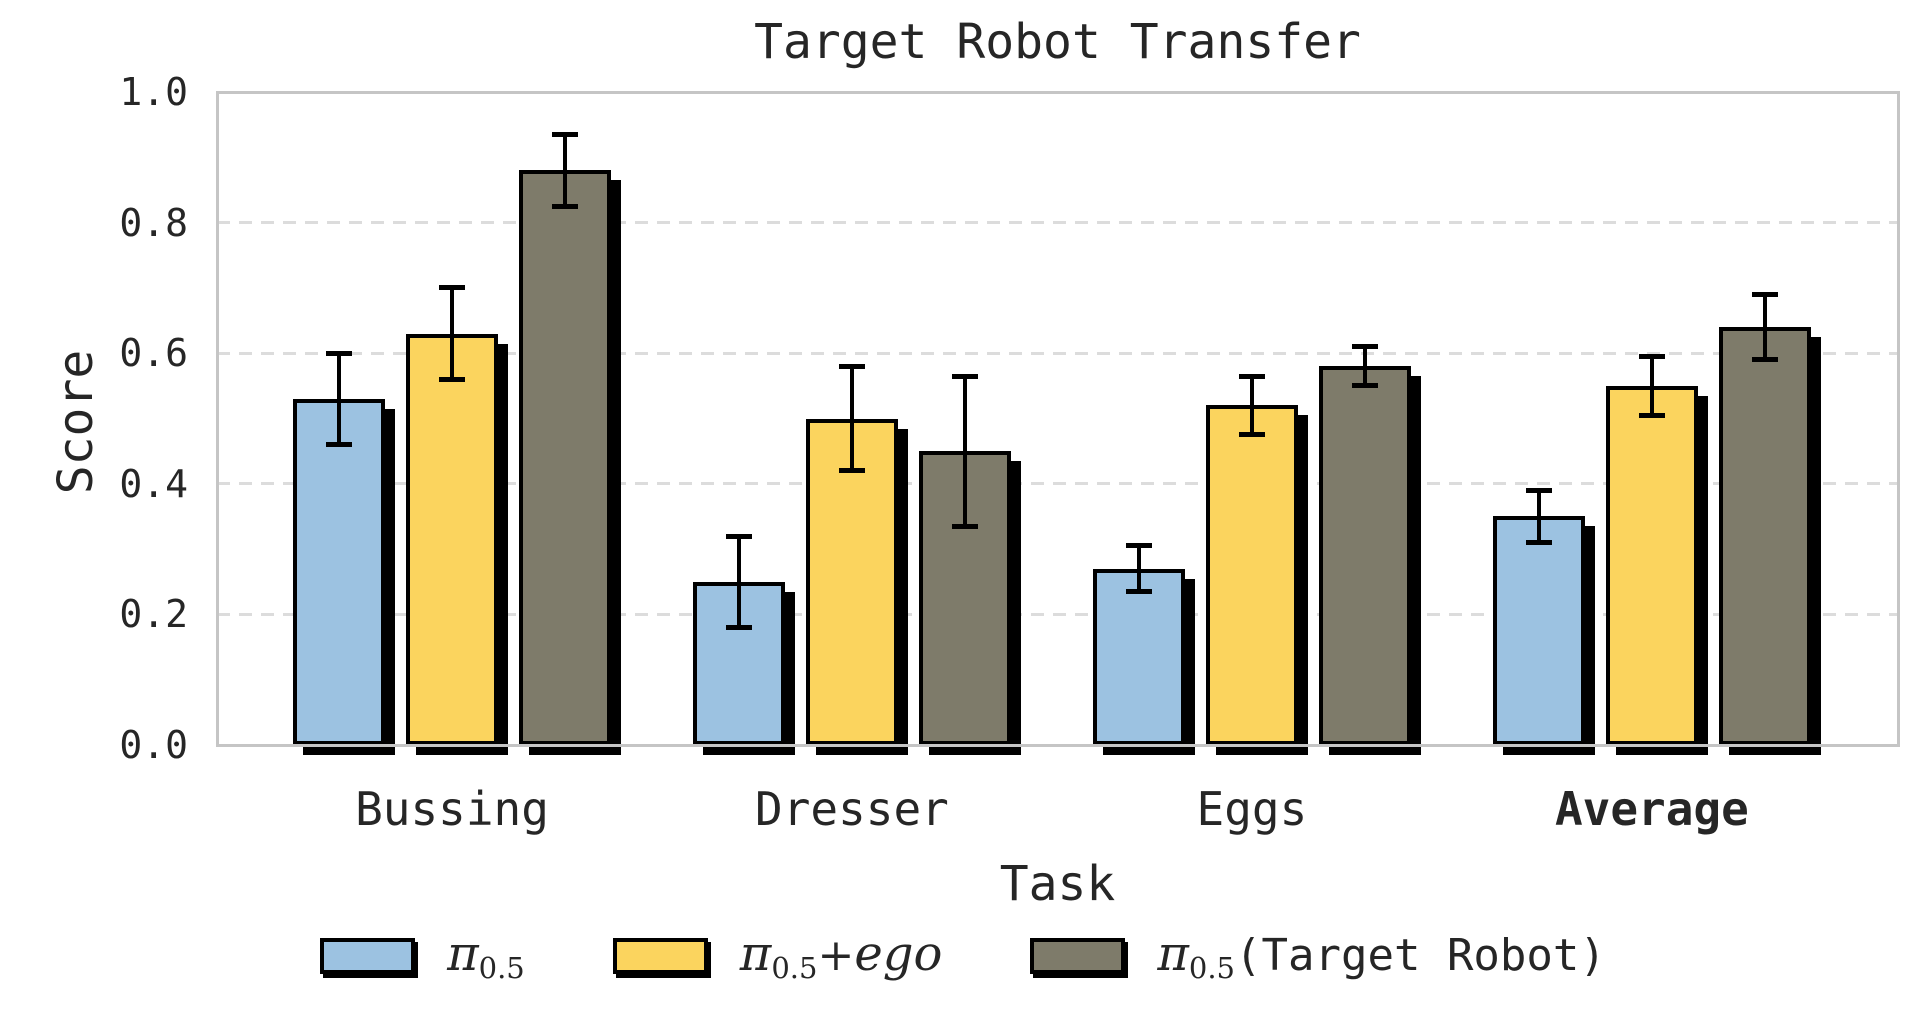 The width and height of the screenshot is (1926, 1032). Describe the element at coordinates (1764, 536) in the screenshot. I see `bar-pi-0.5-target-robot-average` at that location.